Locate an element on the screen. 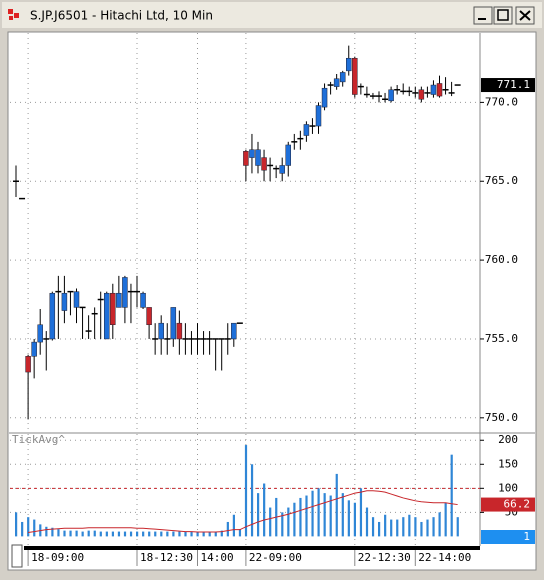 The width and height of the screenshot is (544, 580). time-strip is located at coordinates (252, 548).